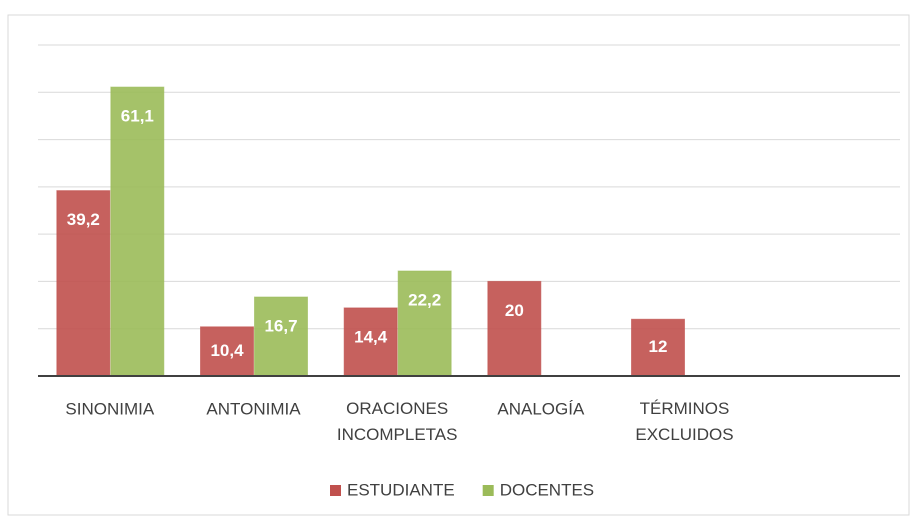  Describe the element at coordinates (397, 408) in the screenshot. I see `x-tick-line: ORACIONES` at that location.